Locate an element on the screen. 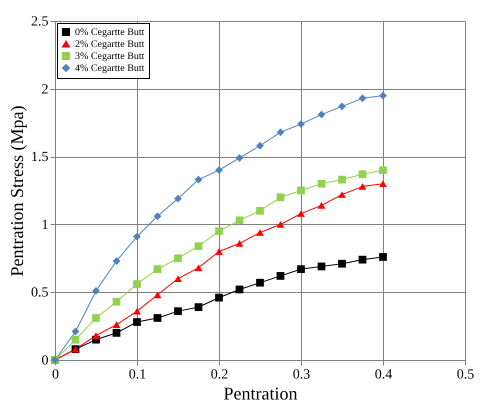  x-axis-title: Pentration is located at coordinates (261, 394).